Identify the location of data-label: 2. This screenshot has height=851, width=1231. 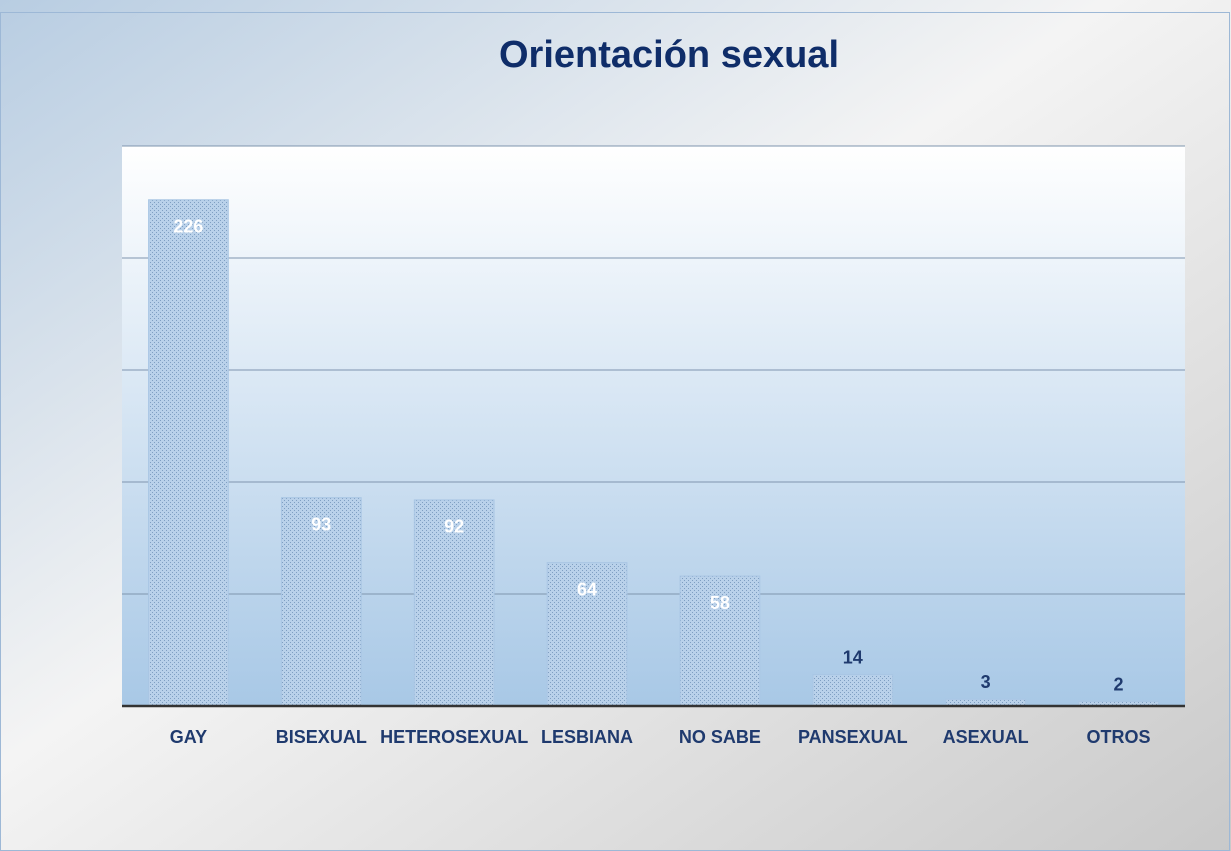
(1119, 684).